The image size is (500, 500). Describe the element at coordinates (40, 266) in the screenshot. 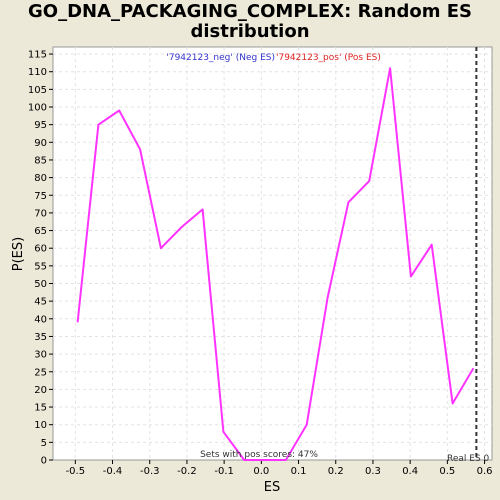

I see `y-tick-label: 55` at that location.